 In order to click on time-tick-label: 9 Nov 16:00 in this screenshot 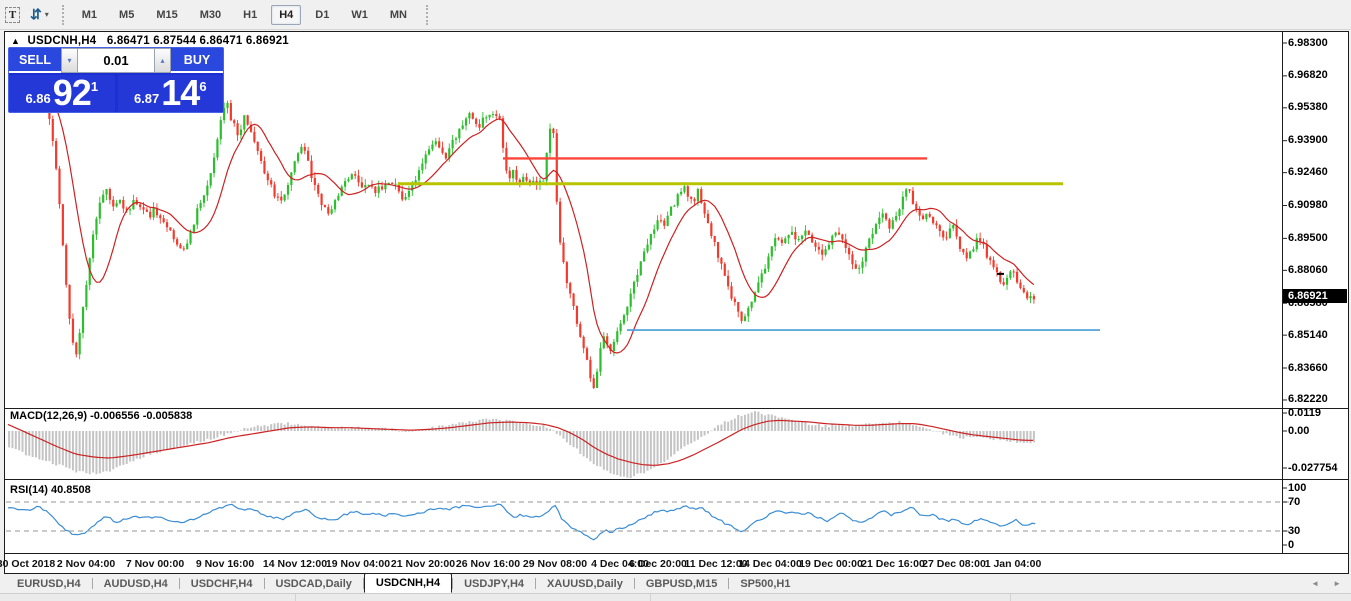, I will do `click(225, 564)`.